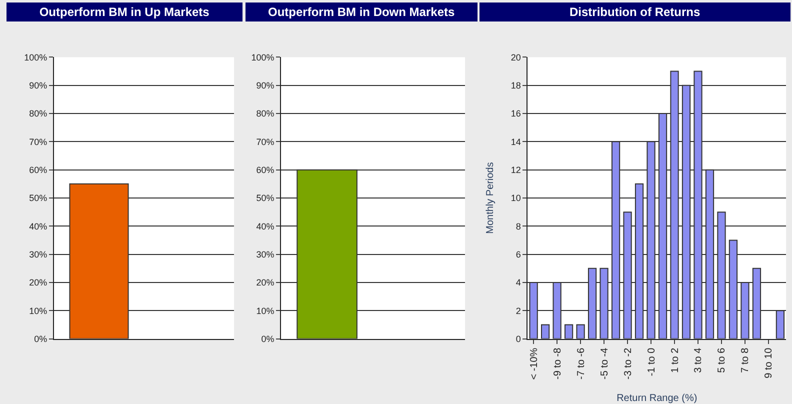  I want to click on y-tick-label: 14, so click(515, 141).